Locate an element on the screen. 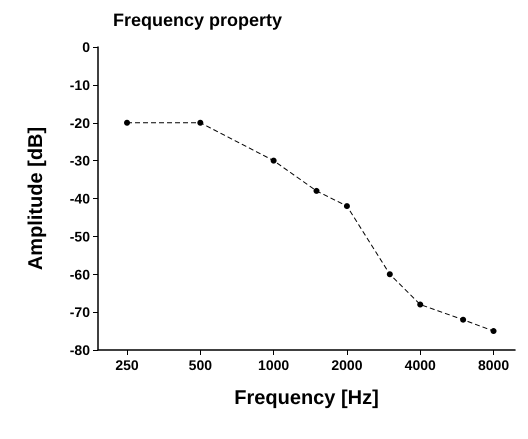  x-tick-label: 8000 is located at coordinates (494, 365).